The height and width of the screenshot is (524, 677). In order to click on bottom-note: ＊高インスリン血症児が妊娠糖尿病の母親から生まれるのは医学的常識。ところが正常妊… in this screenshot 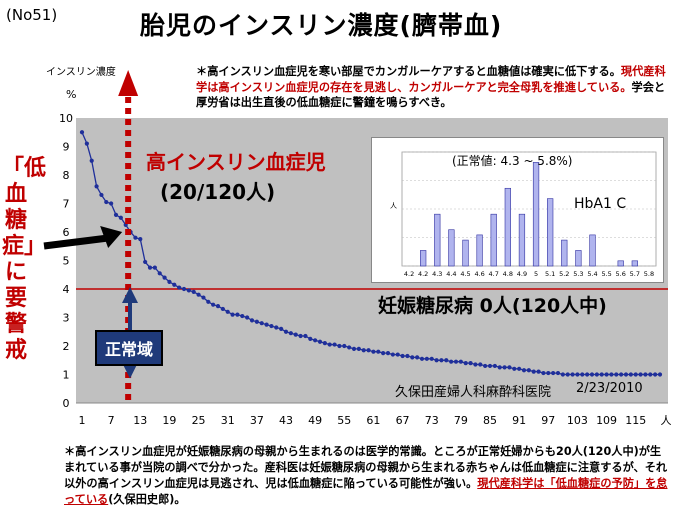, I will do `click(368, 476)`.